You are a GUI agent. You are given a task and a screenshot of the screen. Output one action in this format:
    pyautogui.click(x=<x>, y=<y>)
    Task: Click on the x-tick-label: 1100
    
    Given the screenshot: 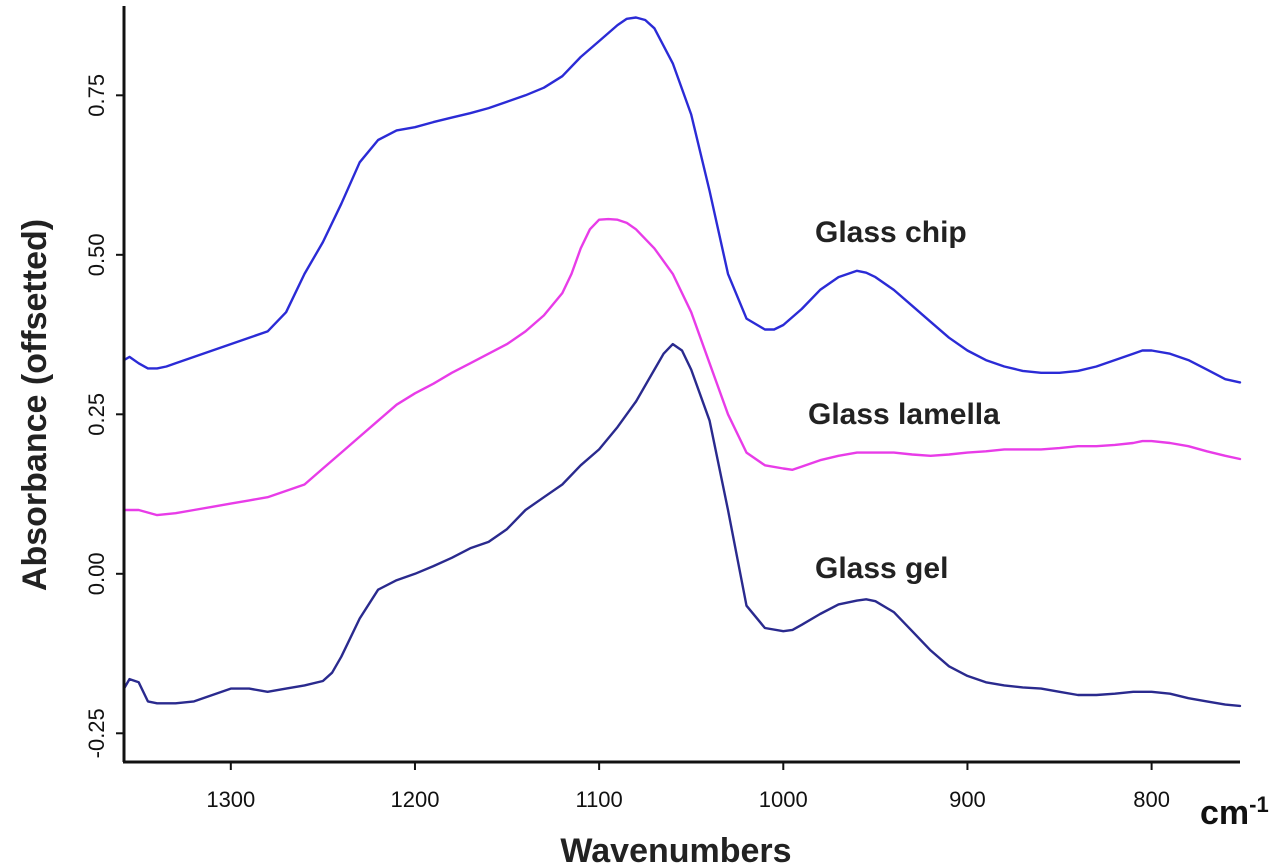 What is the action you would take?
    pyautogui.click(x=598, y=799)
    